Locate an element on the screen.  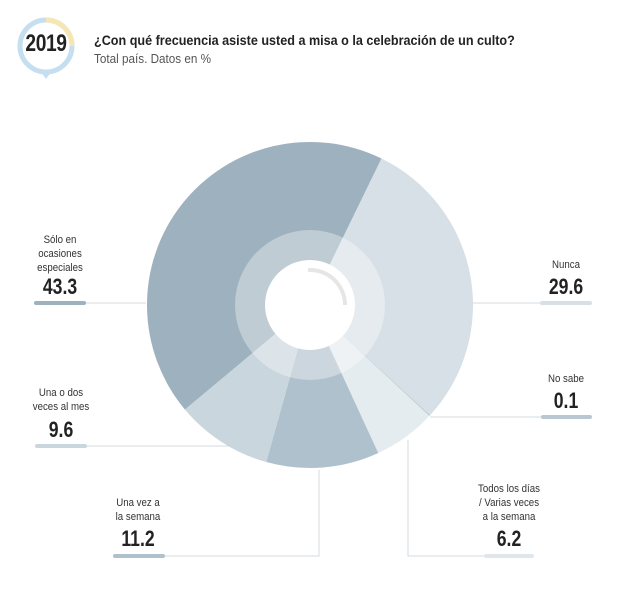
underline-bar-unavez is located at coordinates (139, 556).